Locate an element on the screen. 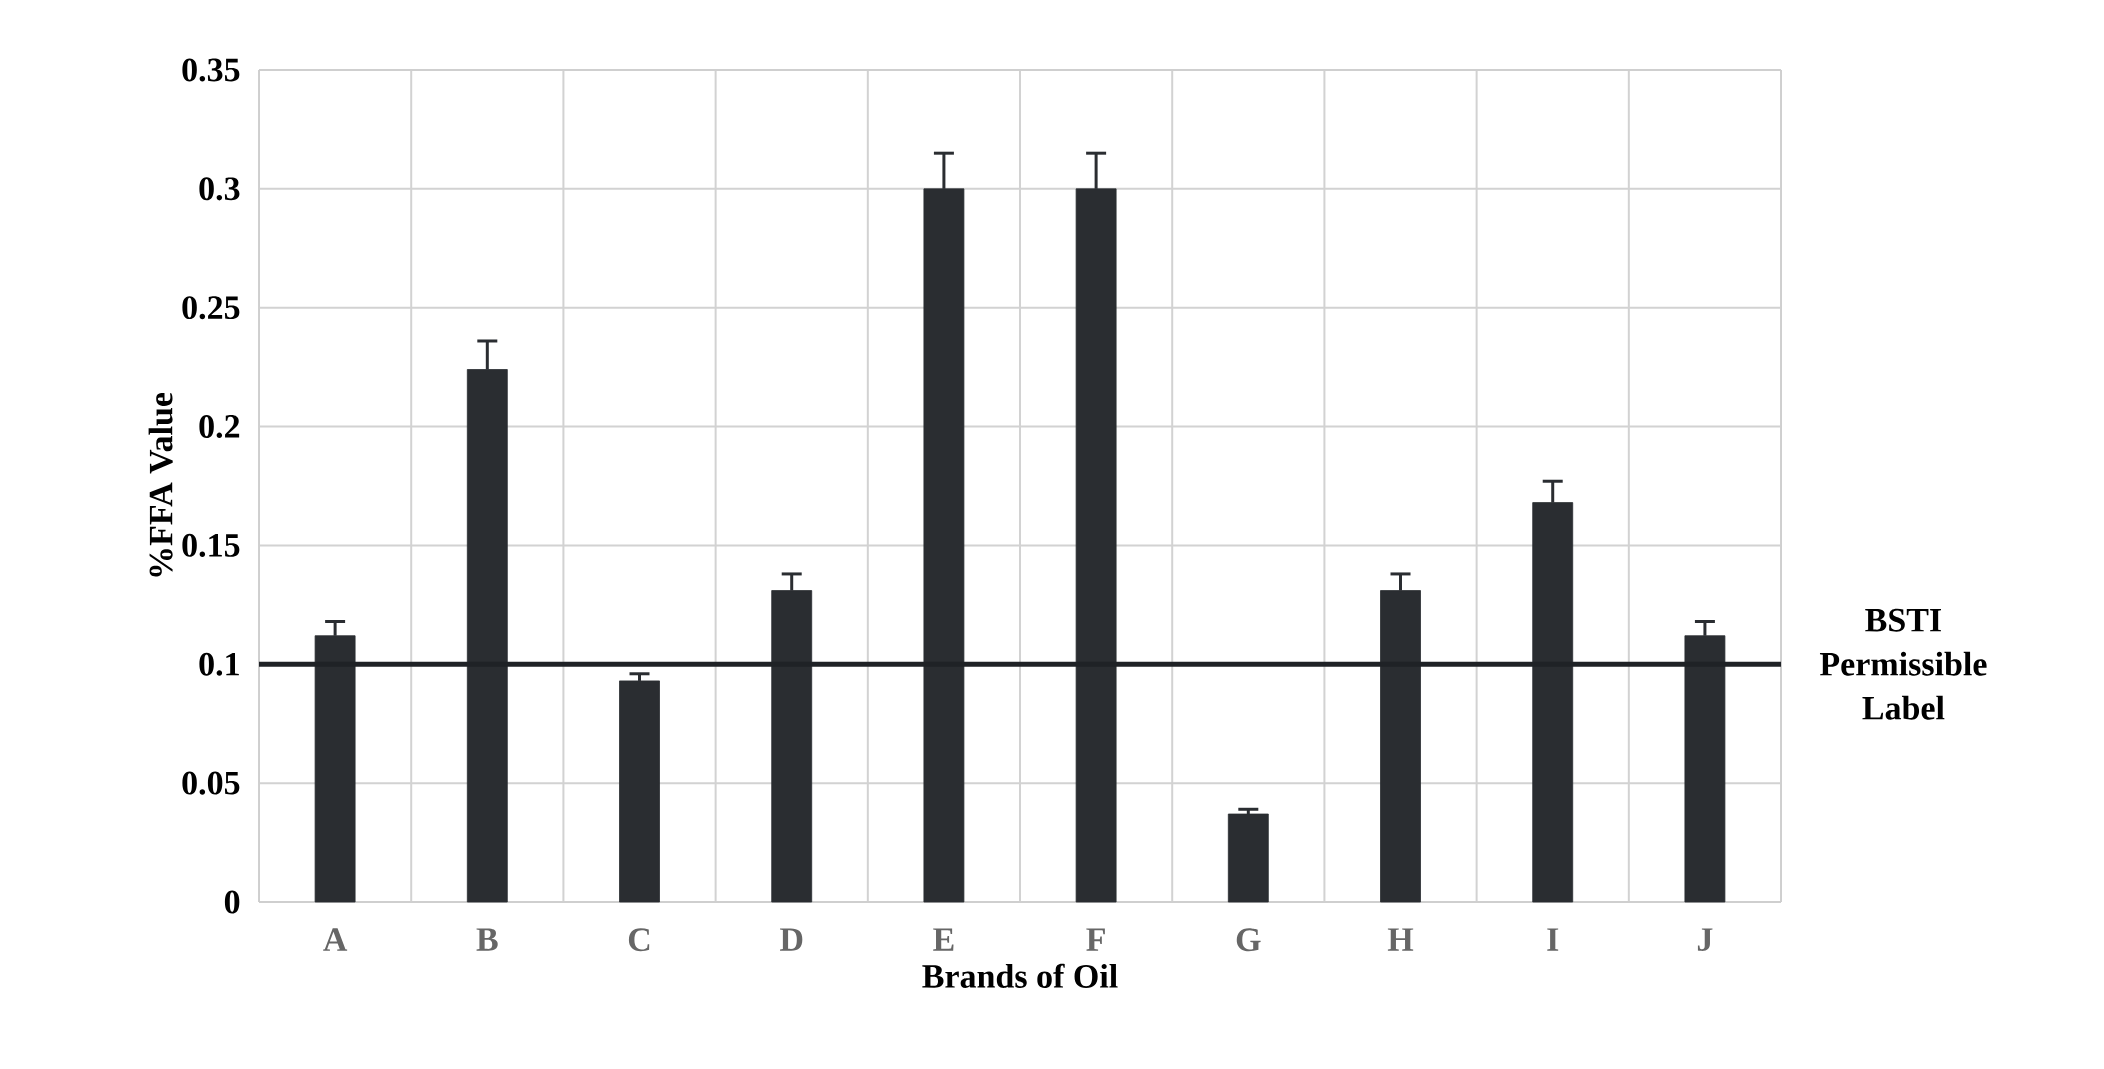 The height and width of the screenshot is (1069, 2104). x-tick-label: J is located at coordinates (1705, 939).